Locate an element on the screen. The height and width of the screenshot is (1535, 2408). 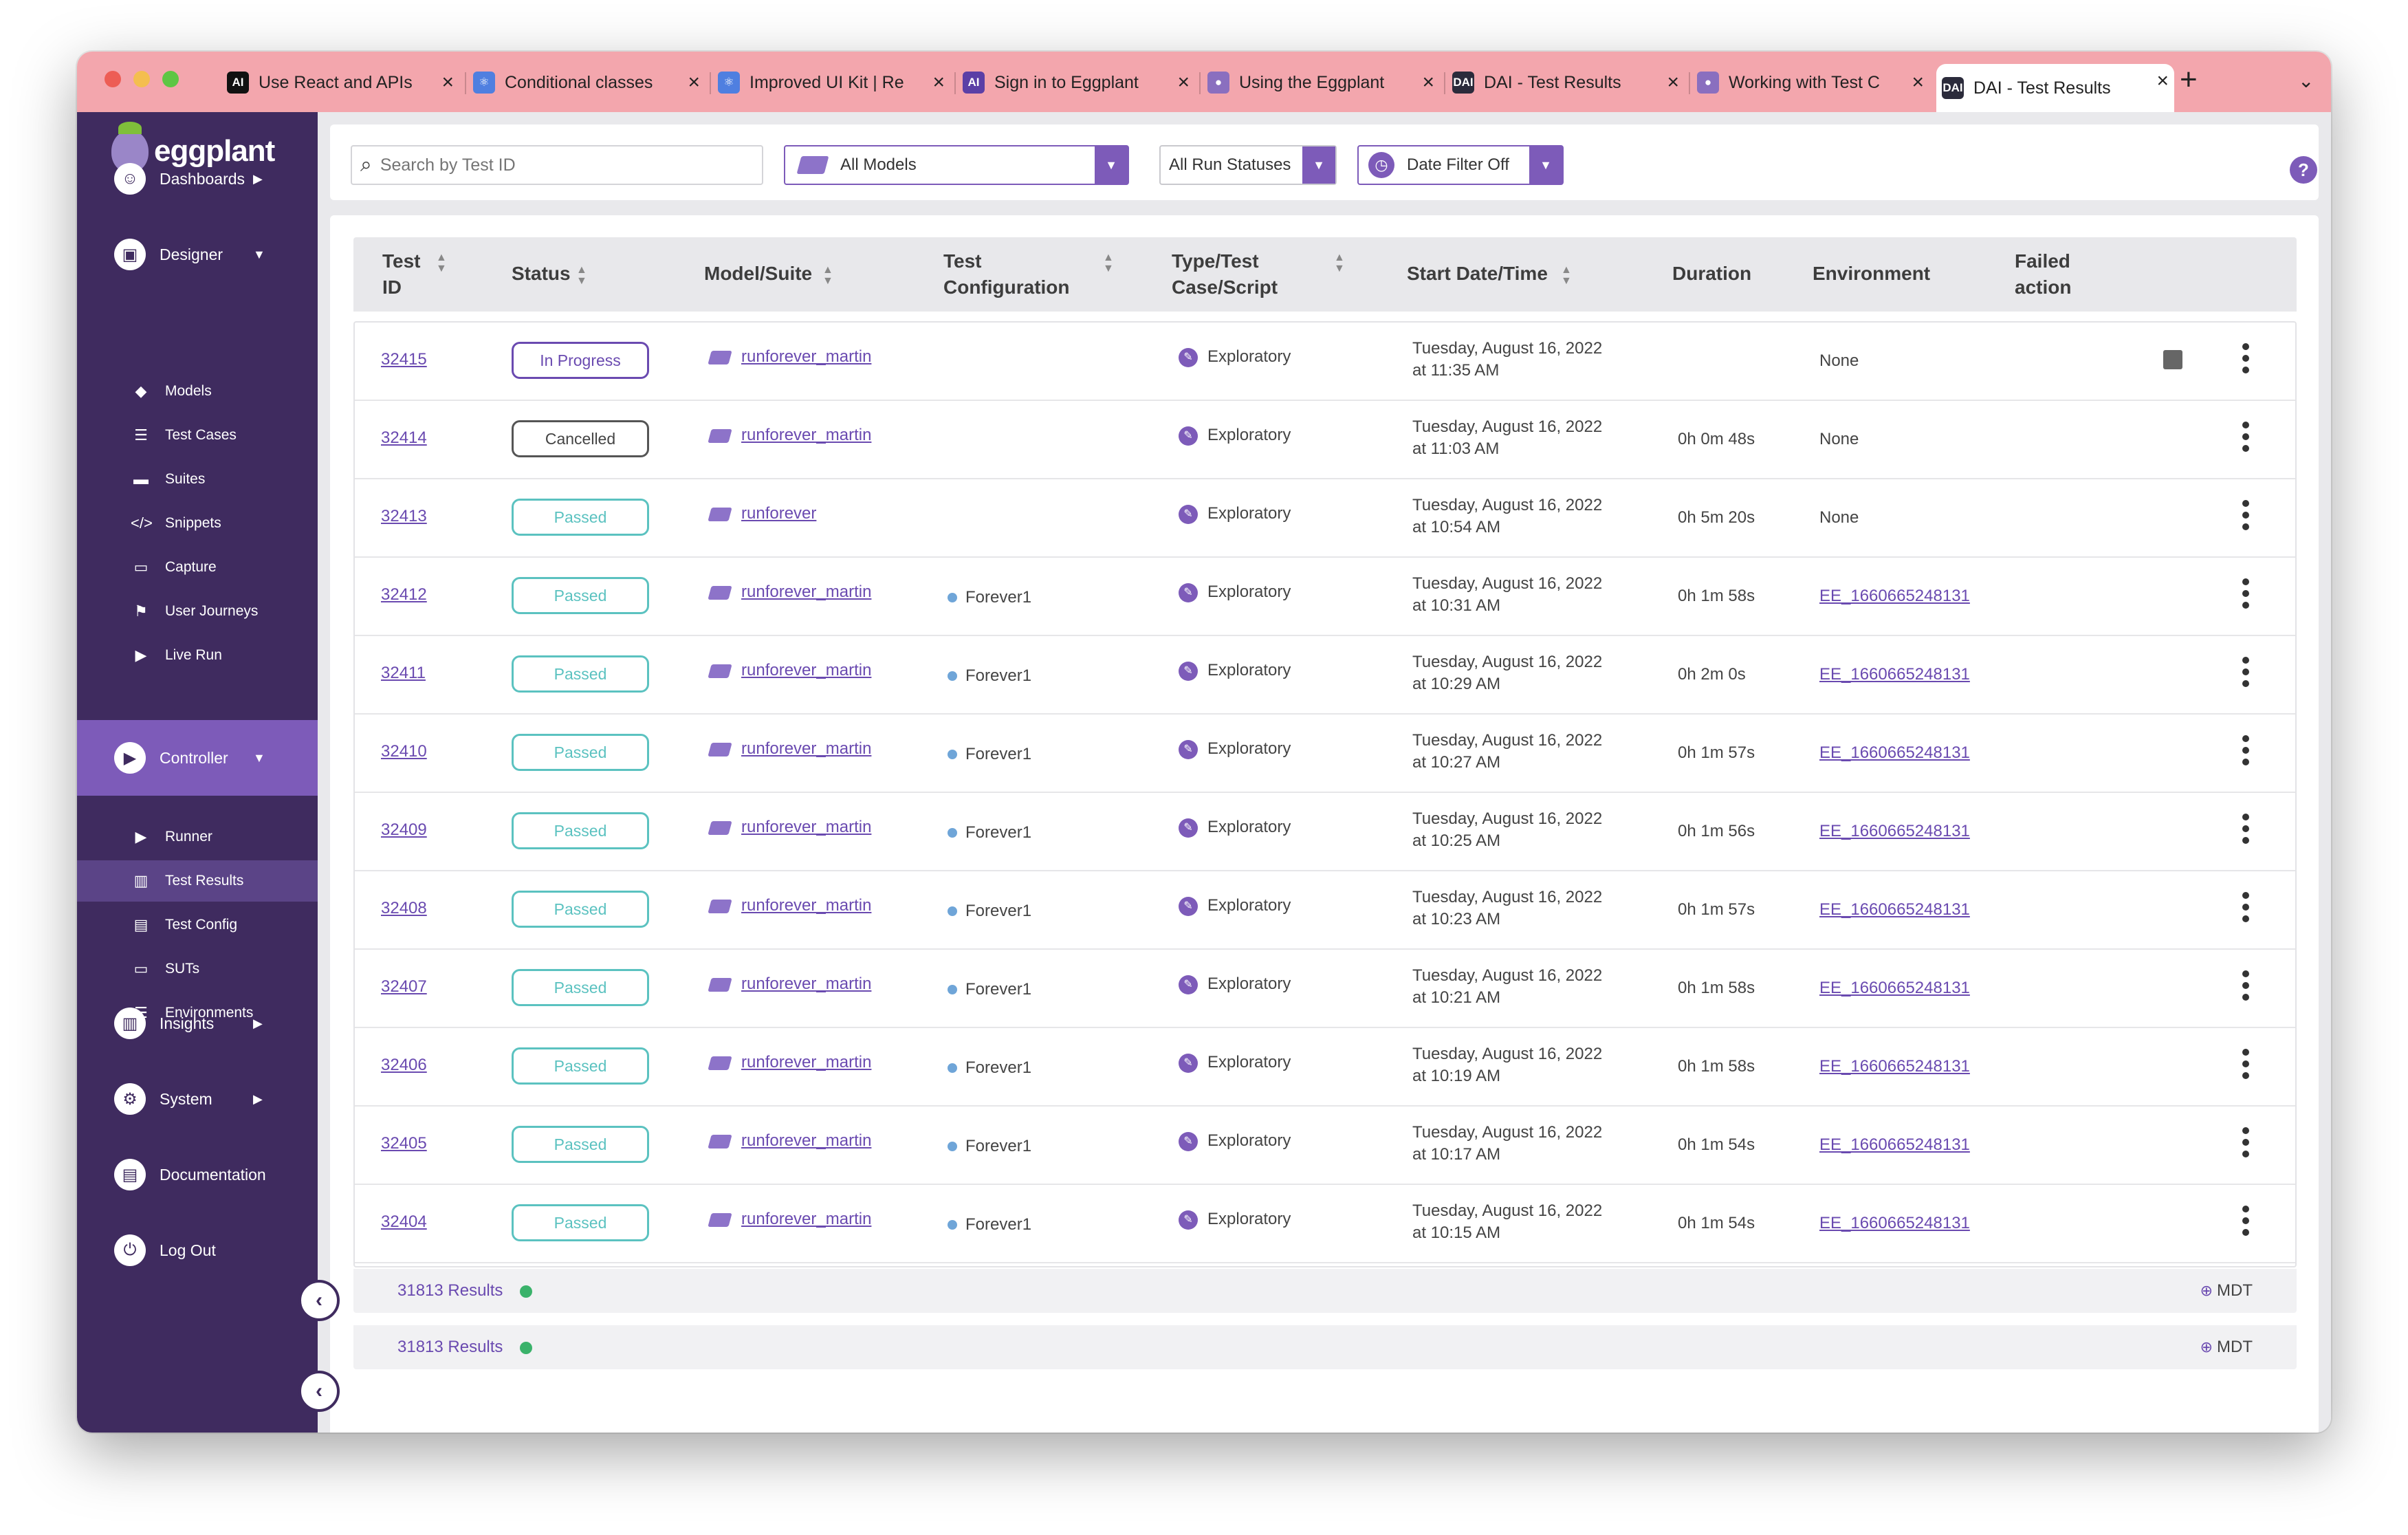
column-header-status: Status ▲ ▼ is located at coordinates (549, 275).